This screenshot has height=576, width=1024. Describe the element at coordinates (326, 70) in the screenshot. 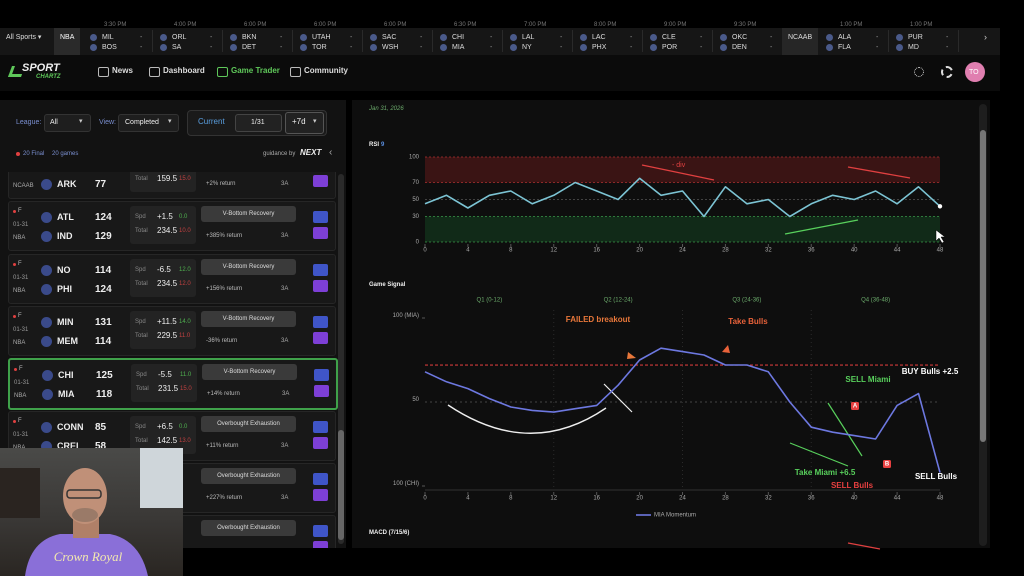

I see `nav-link: Community` at that location.